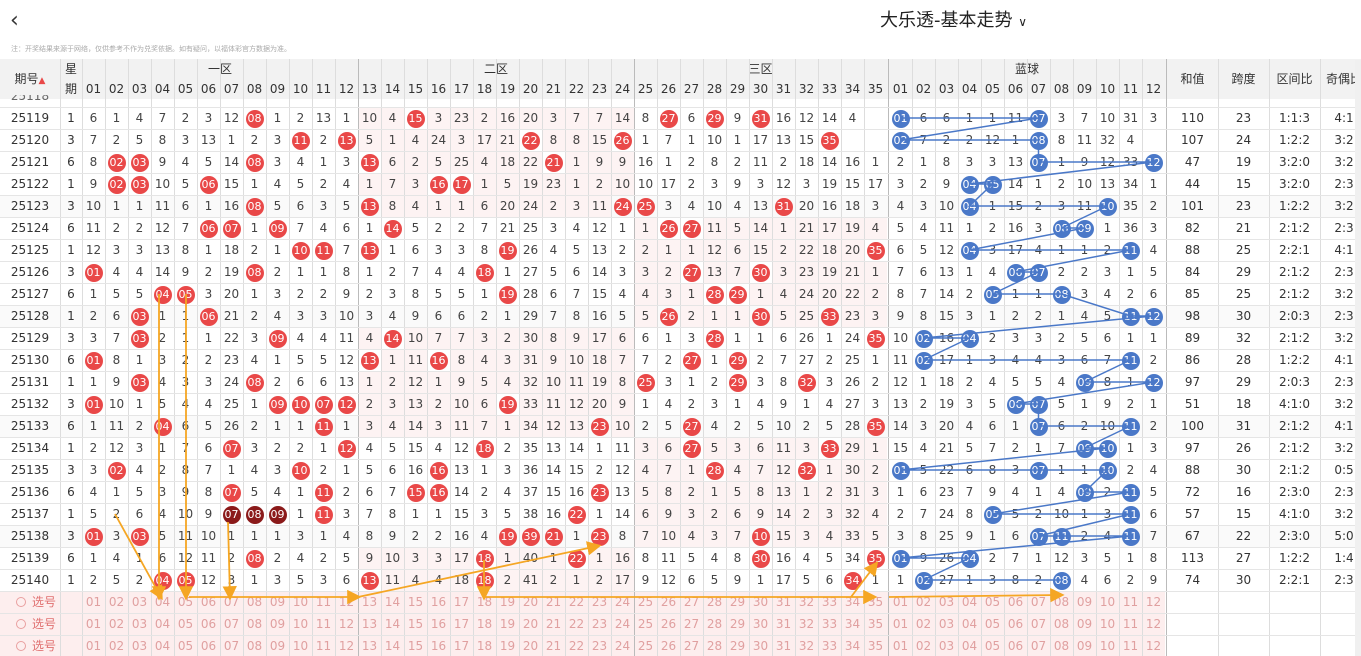 The height and width of the screenshot is (656, 1361). I want to click on select-front-number: 05, so click(185, 646).